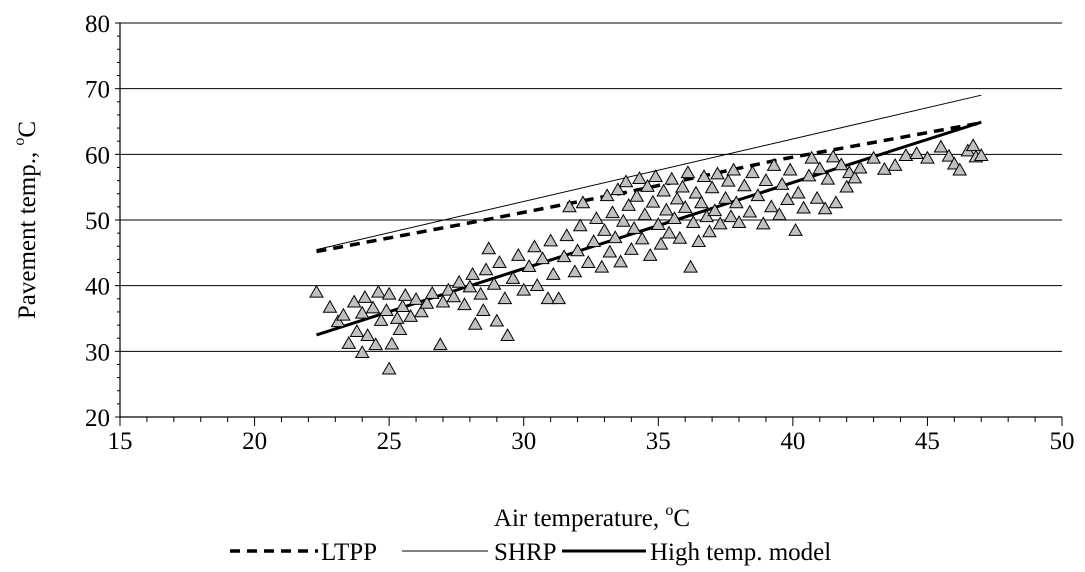 The image size is (1085, 572). Describe the element at coordinates (26, 220) in the screenshot. I see `y-axis-title: Pavement temp., oC` at that location.